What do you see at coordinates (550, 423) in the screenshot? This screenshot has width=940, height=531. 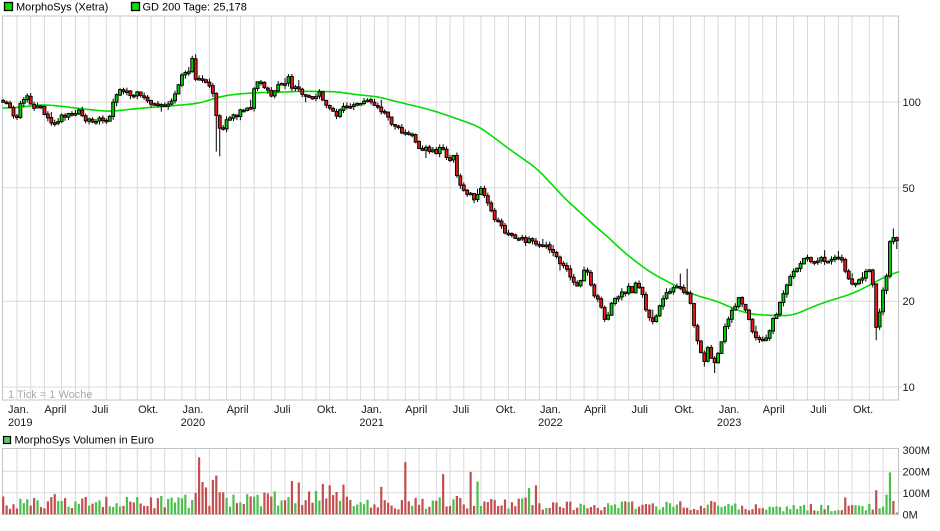 I see `svg-text: 2022` at bounding box center [550, 423].